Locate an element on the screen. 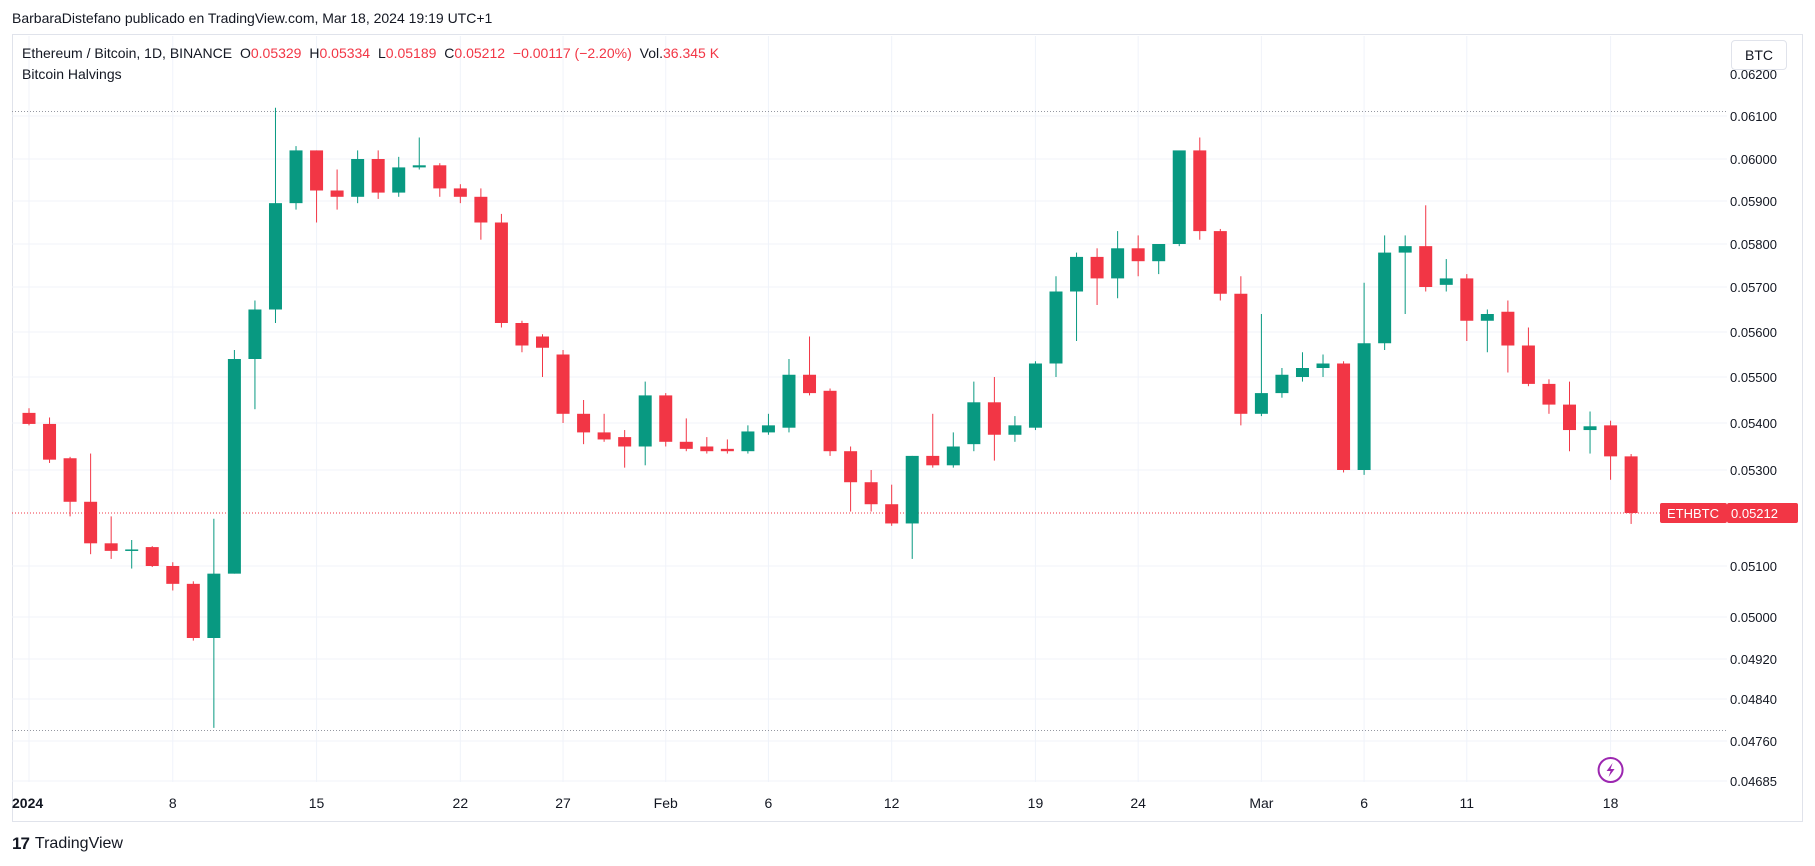  indicator-name: Bitcoin Halvings is located at coordinates (72, 74).